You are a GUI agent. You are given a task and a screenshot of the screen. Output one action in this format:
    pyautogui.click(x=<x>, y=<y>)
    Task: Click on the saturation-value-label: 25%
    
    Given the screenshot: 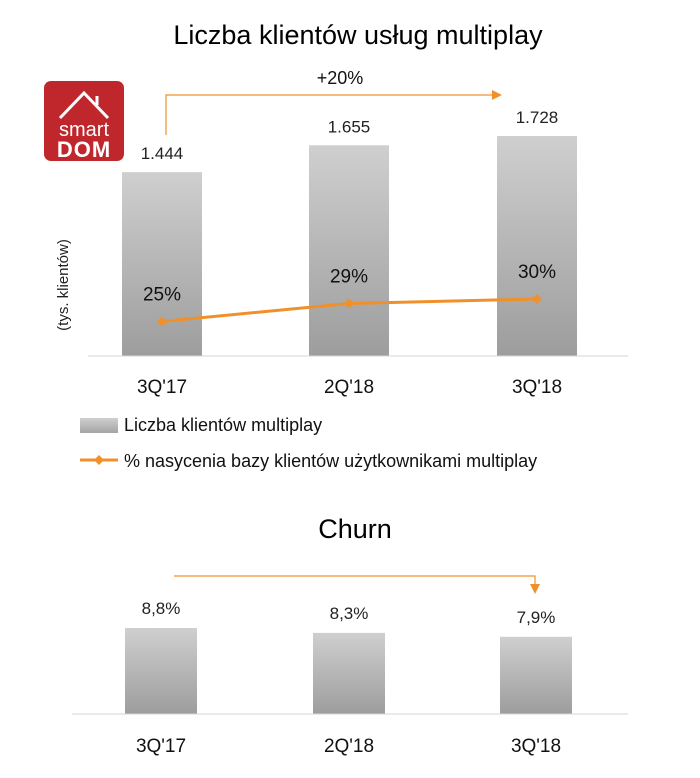 What is the action you would take?
    pyautogui.click(x=162, y=295)
    